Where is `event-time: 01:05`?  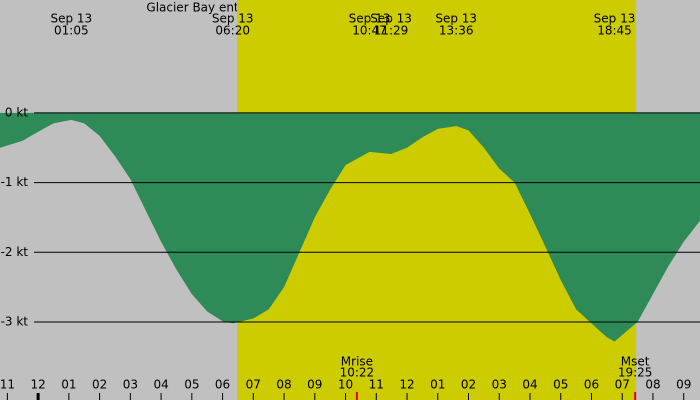
event-time: 01:05 is located at coordinates (71, 31).